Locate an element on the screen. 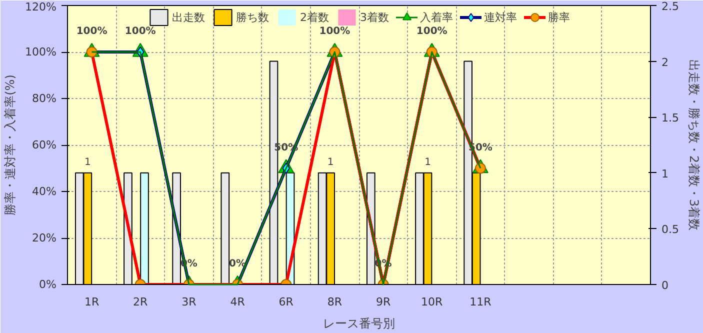 The width and height of the screenshot is (703, 333). x-tick-label: 3R is located at coordinates (189, 302).